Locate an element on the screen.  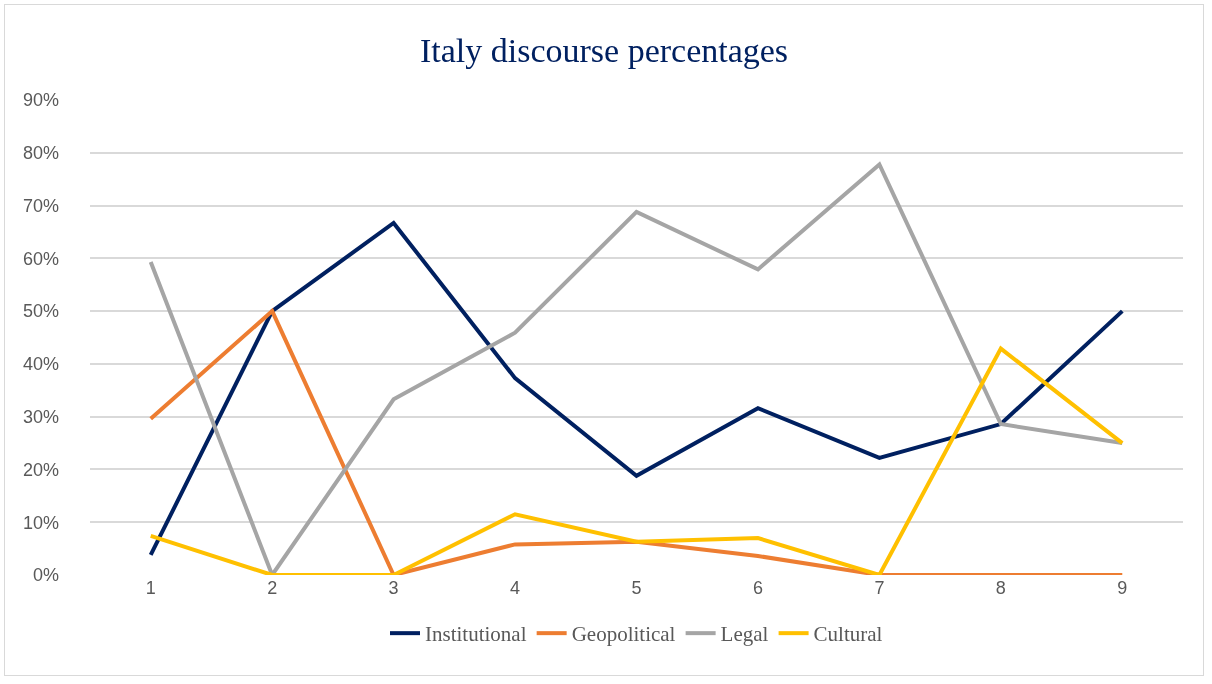
legend-label: Institutional is located at coordinates (476, 634).